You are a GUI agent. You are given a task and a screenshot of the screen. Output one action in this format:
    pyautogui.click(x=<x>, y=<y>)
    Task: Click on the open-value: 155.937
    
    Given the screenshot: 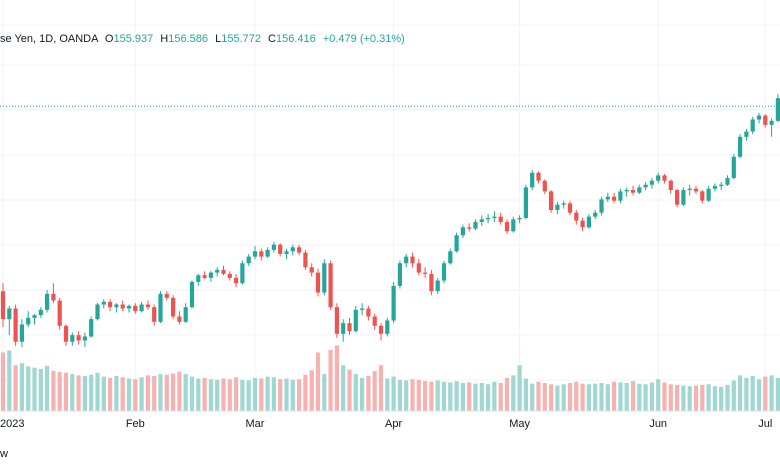 What is the action you would take?
    pyautogui.click(x=133, y=39)
    